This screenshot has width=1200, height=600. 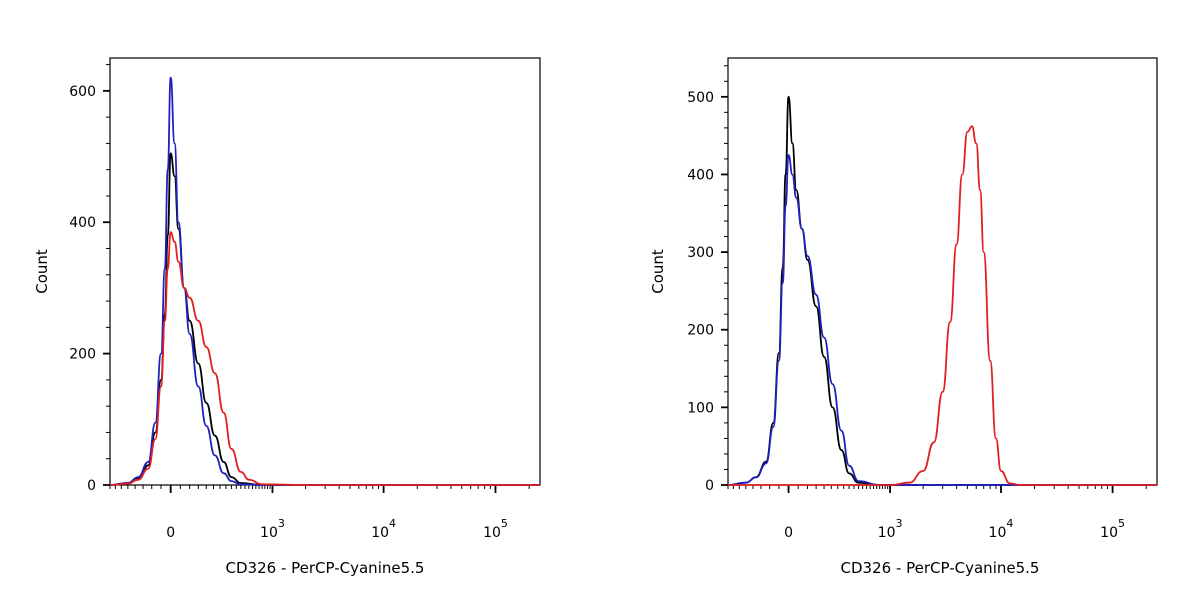 What do you see at coordinates (700, 408) in the screenshot?
I see `y-tick-label: 100` at bounding box center [700, 408].